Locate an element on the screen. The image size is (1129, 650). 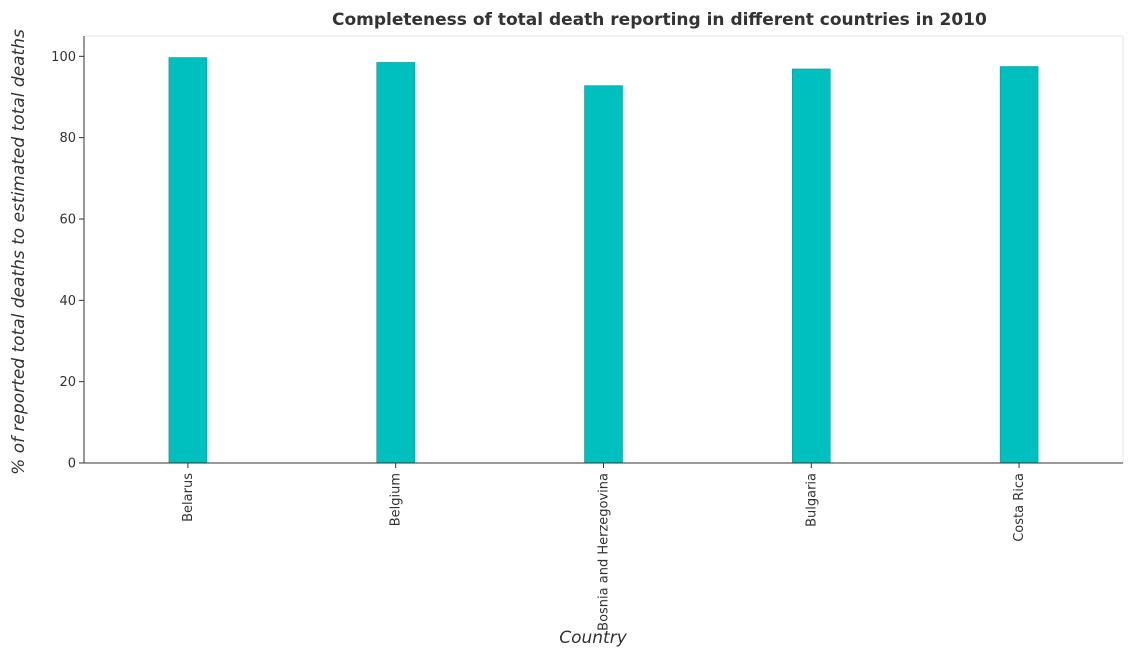
bar-bosnia-and-herzegovina is located at coordinates (603, 274).